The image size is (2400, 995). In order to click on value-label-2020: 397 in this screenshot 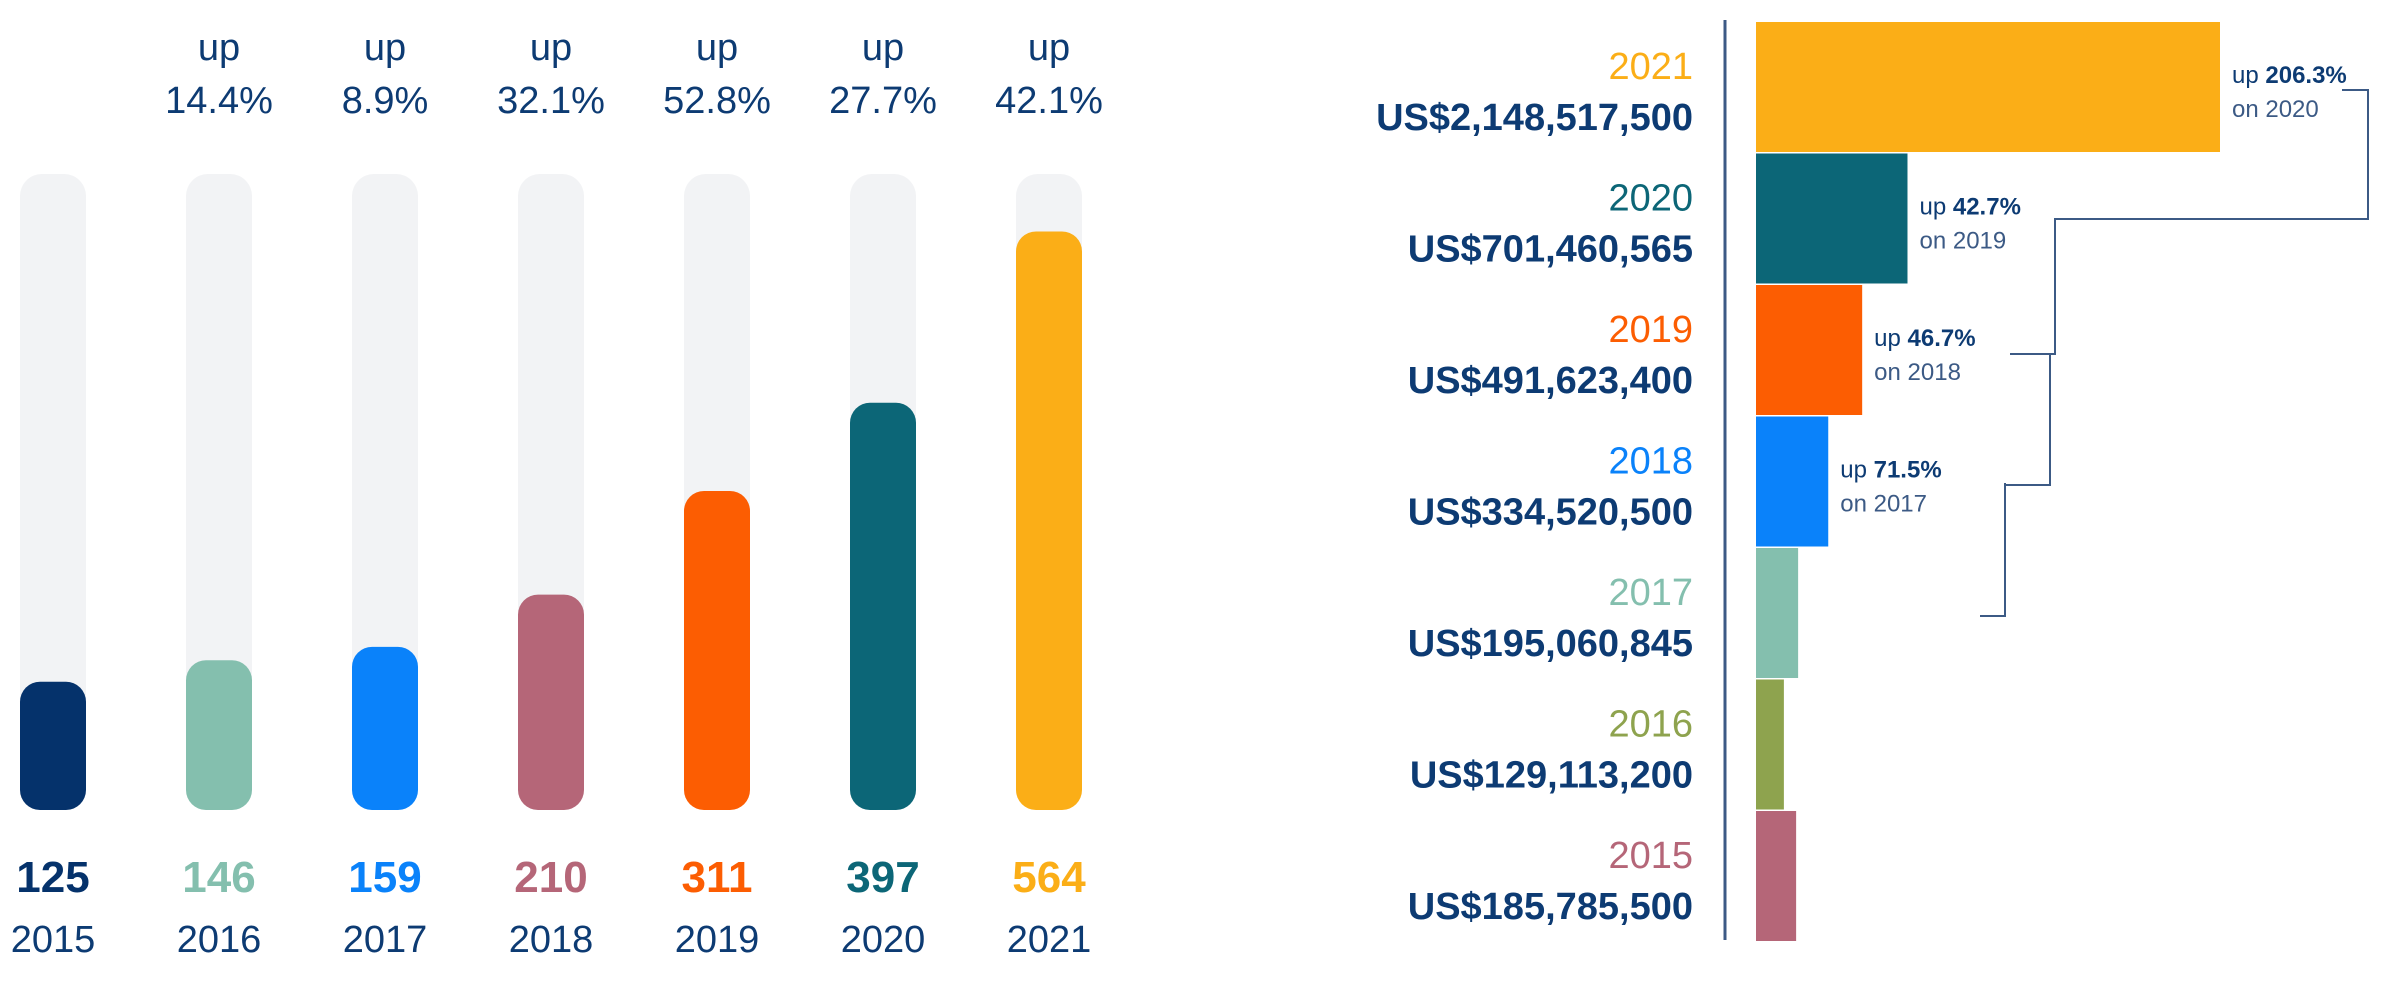, I will do `click(882, 877)`.